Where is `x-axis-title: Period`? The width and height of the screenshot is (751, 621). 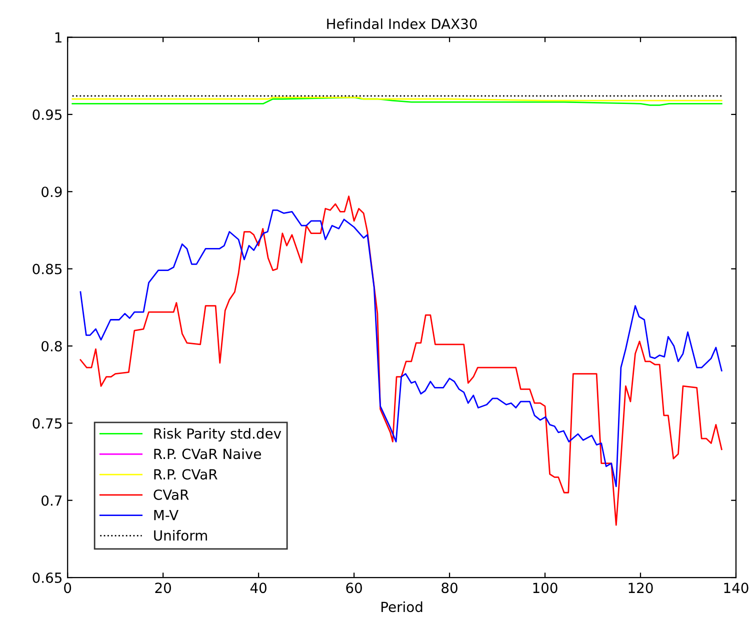
x-axis-title: Period is located at coordinates (401, 606).